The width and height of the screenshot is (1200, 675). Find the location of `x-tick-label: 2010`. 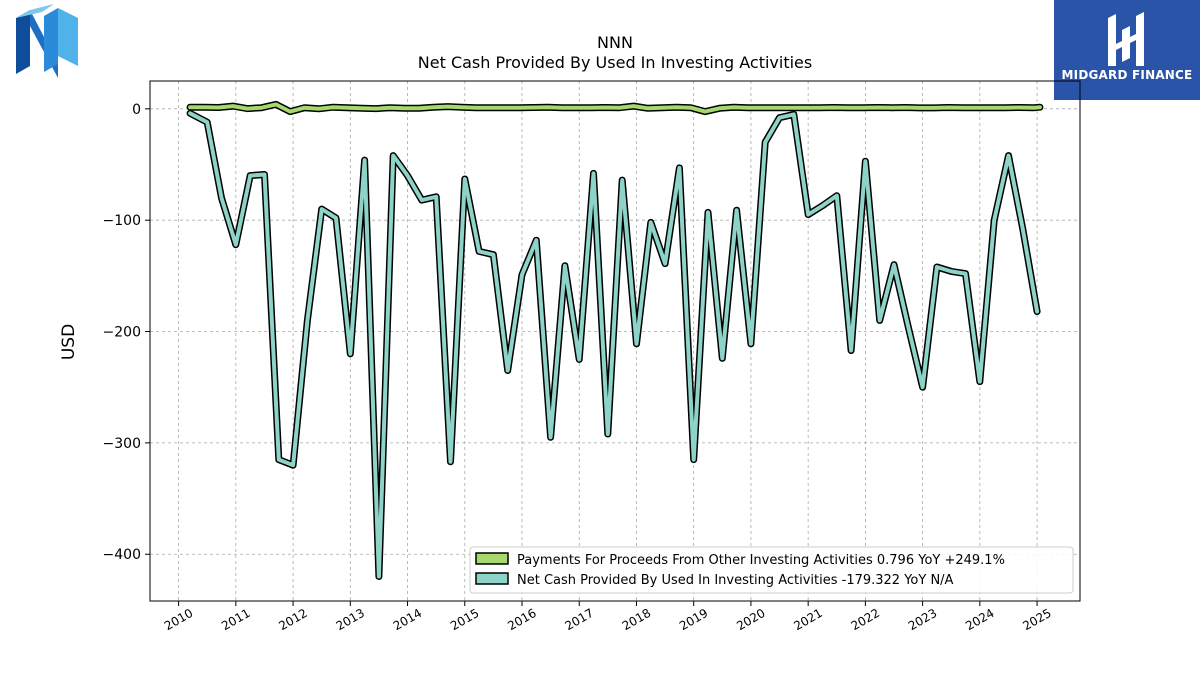

x-tick-label: 2010 is located at coordinates (178, 619).